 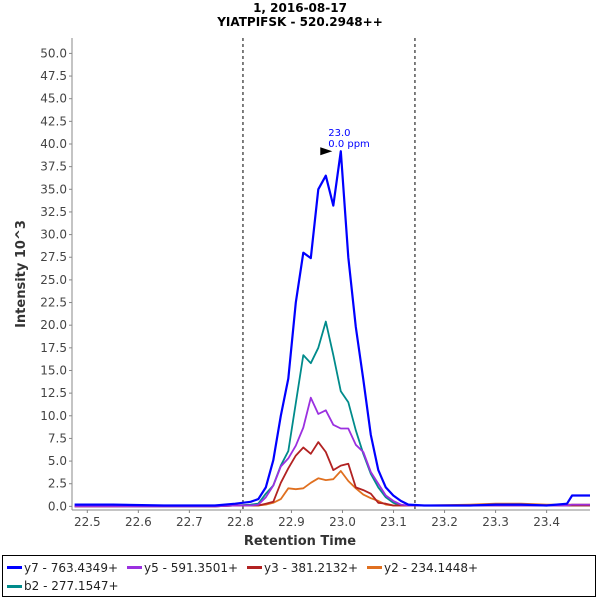 I want to click on y-tick-label: 15.0, so click(x=53, y=370).